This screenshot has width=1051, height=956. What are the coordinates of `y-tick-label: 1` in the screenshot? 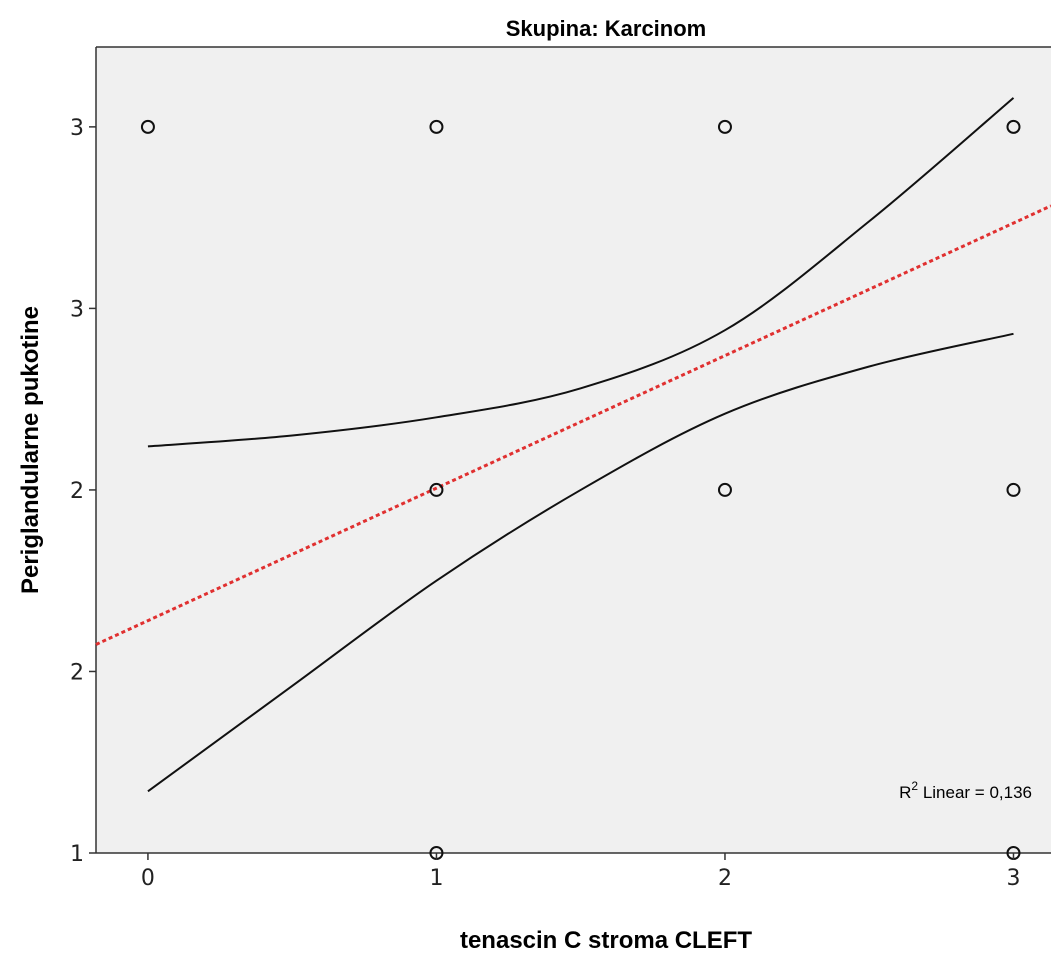 It's located at (77, 854).